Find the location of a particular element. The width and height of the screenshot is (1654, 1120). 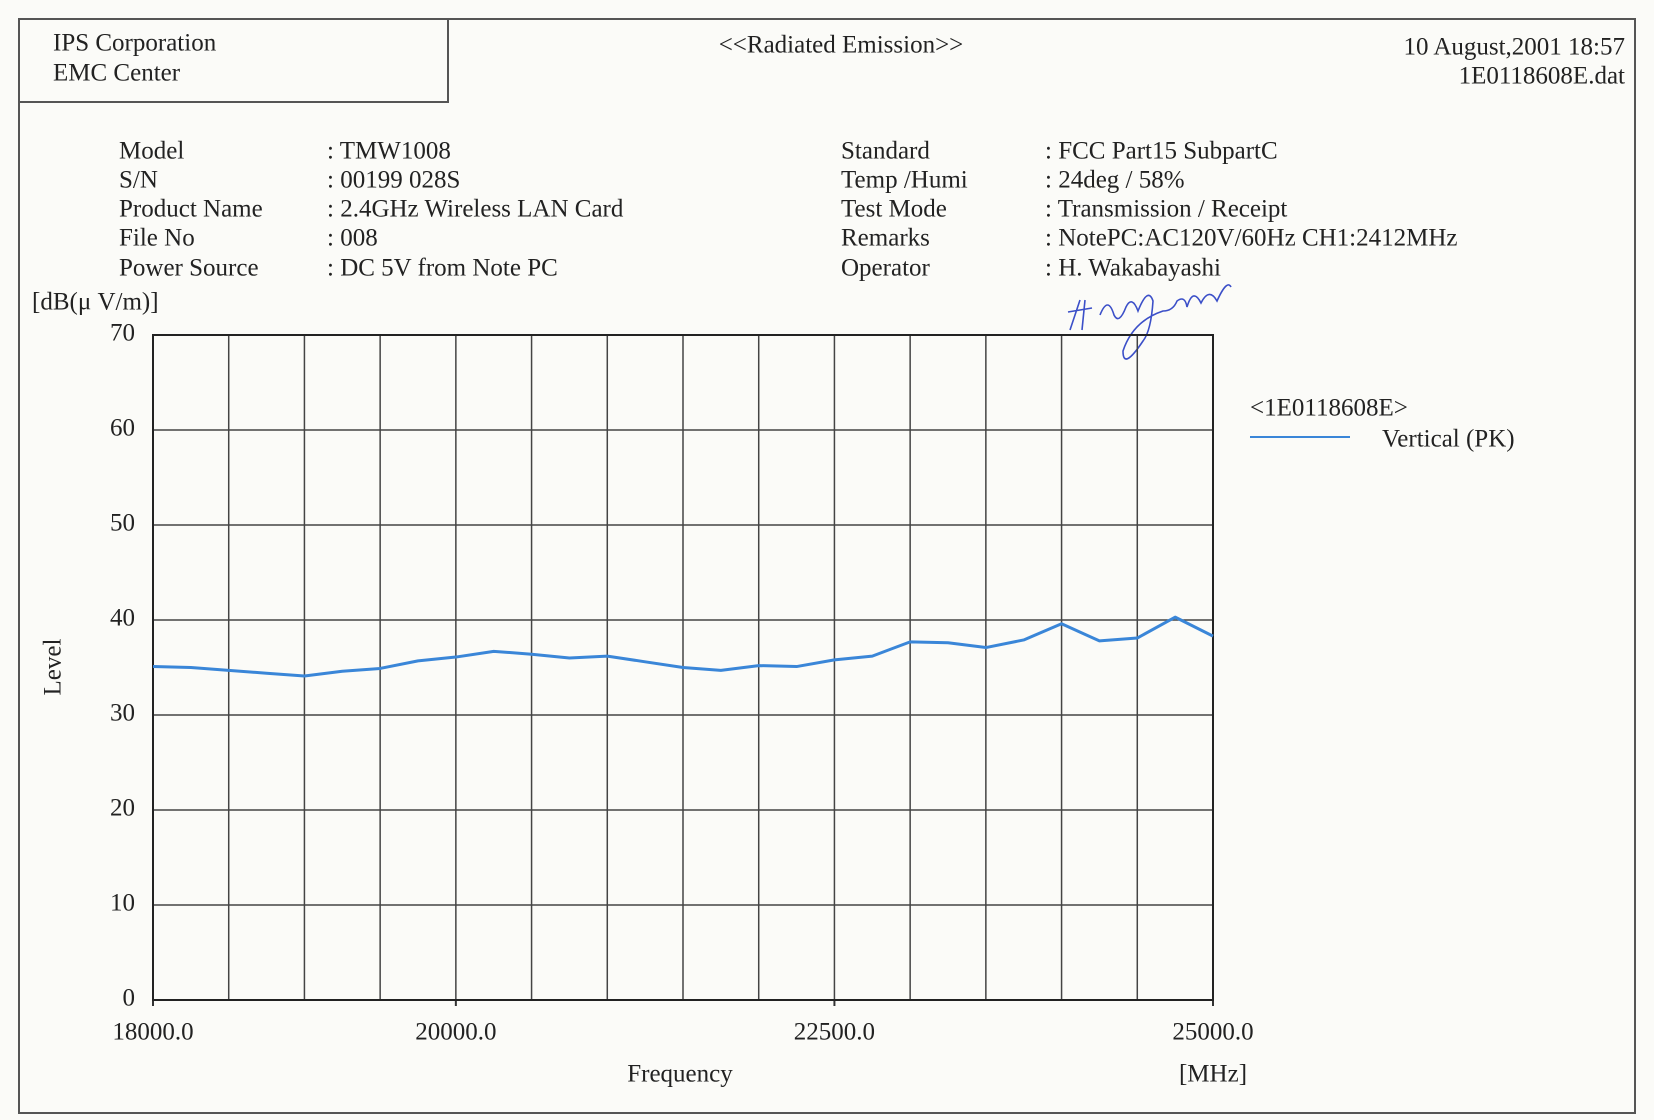

date: 10 August,2001 18:57 is located at coordinates (1514, 47).